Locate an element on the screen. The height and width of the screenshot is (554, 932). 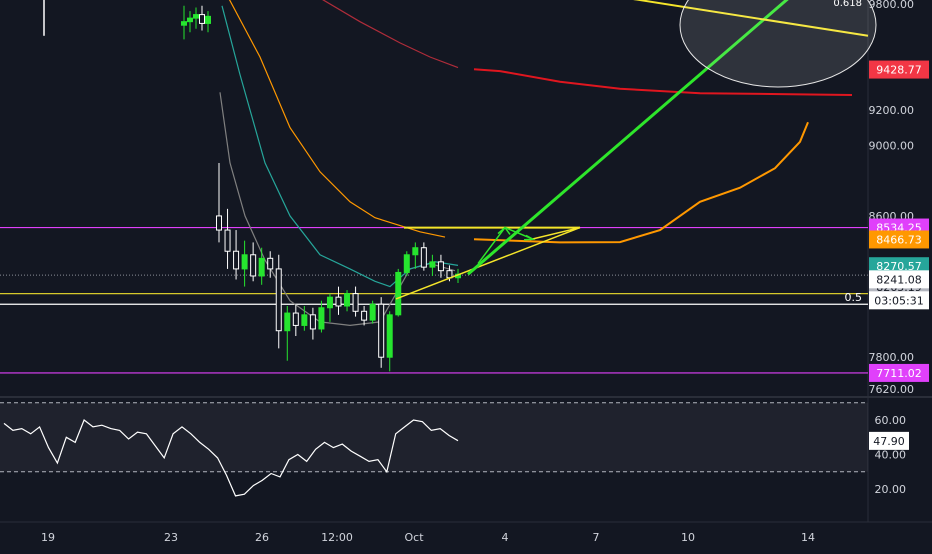
projected-orange-path is located at coordinates (641, 182).